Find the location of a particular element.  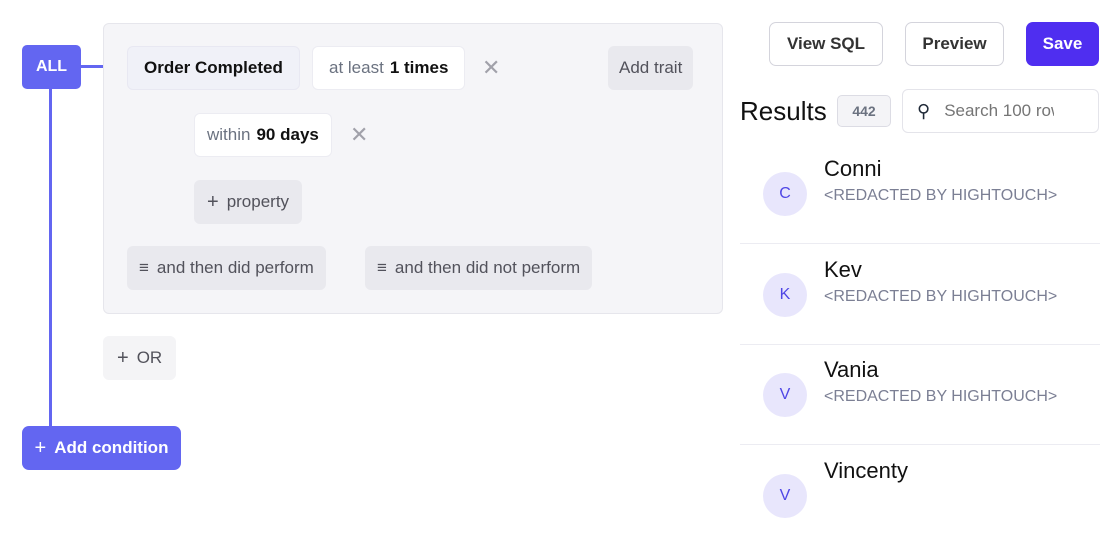

then-did-label: and then did perform is located at coordinates (235, 267).